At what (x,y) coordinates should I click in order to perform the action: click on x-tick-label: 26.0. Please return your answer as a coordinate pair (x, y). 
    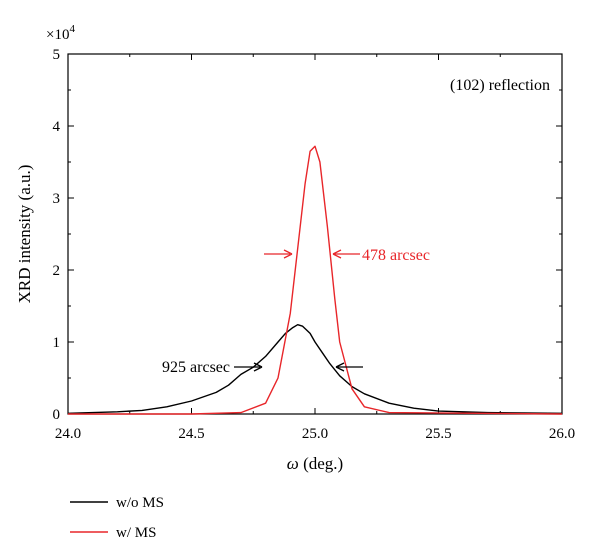
    Looking at the image, I should click on (562, 434).